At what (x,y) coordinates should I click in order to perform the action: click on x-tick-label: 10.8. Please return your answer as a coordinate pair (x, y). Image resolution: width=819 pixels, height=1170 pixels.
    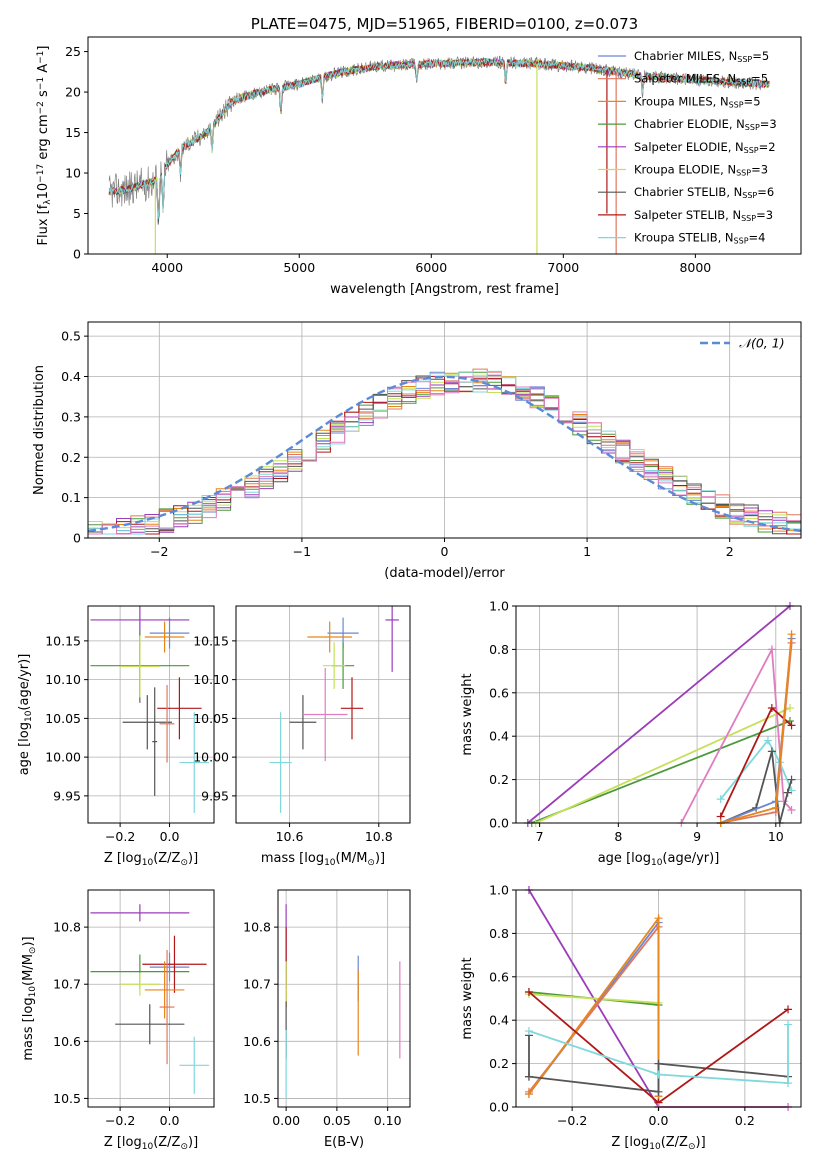
    Looking at the image, I should click on (379, 836).